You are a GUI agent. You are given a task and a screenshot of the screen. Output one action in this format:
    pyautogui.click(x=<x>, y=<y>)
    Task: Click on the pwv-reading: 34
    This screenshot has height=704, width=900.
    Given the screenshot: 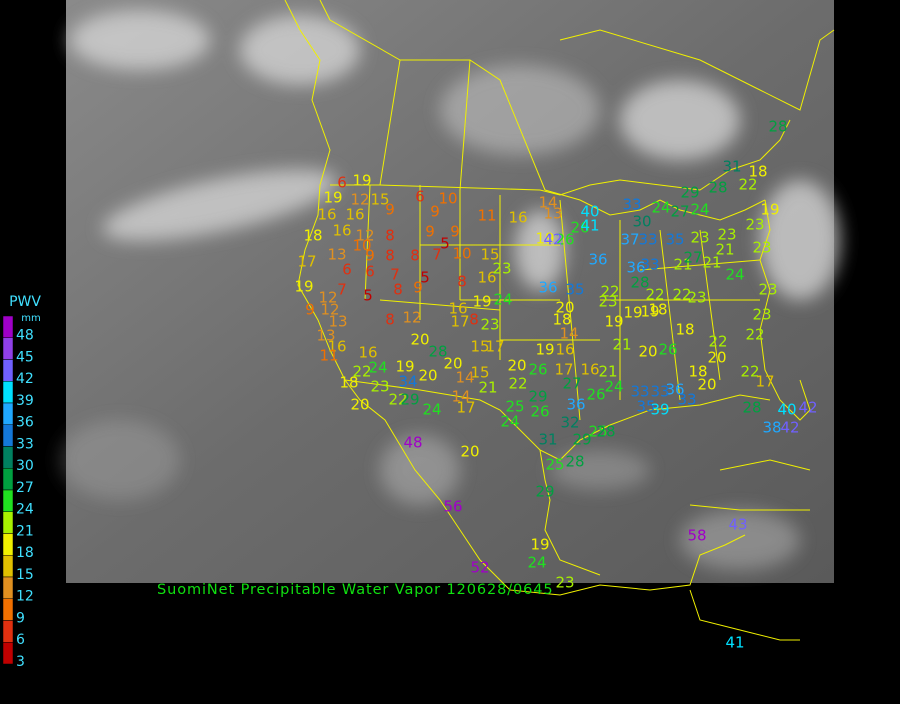 What is the action you would take?
    pyautogui.click(x=407, y=382)
    